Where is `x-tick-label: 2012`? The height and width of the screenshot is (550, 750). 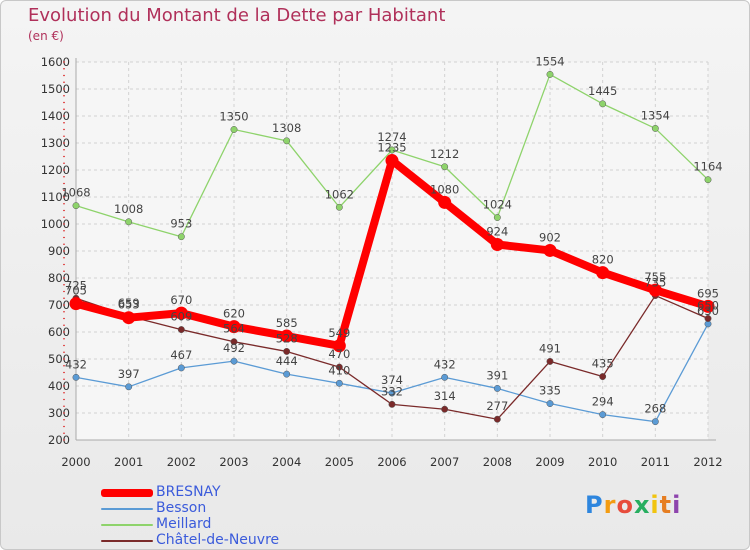
x-tick-label: 2012 is located at coordinates (707, 462).